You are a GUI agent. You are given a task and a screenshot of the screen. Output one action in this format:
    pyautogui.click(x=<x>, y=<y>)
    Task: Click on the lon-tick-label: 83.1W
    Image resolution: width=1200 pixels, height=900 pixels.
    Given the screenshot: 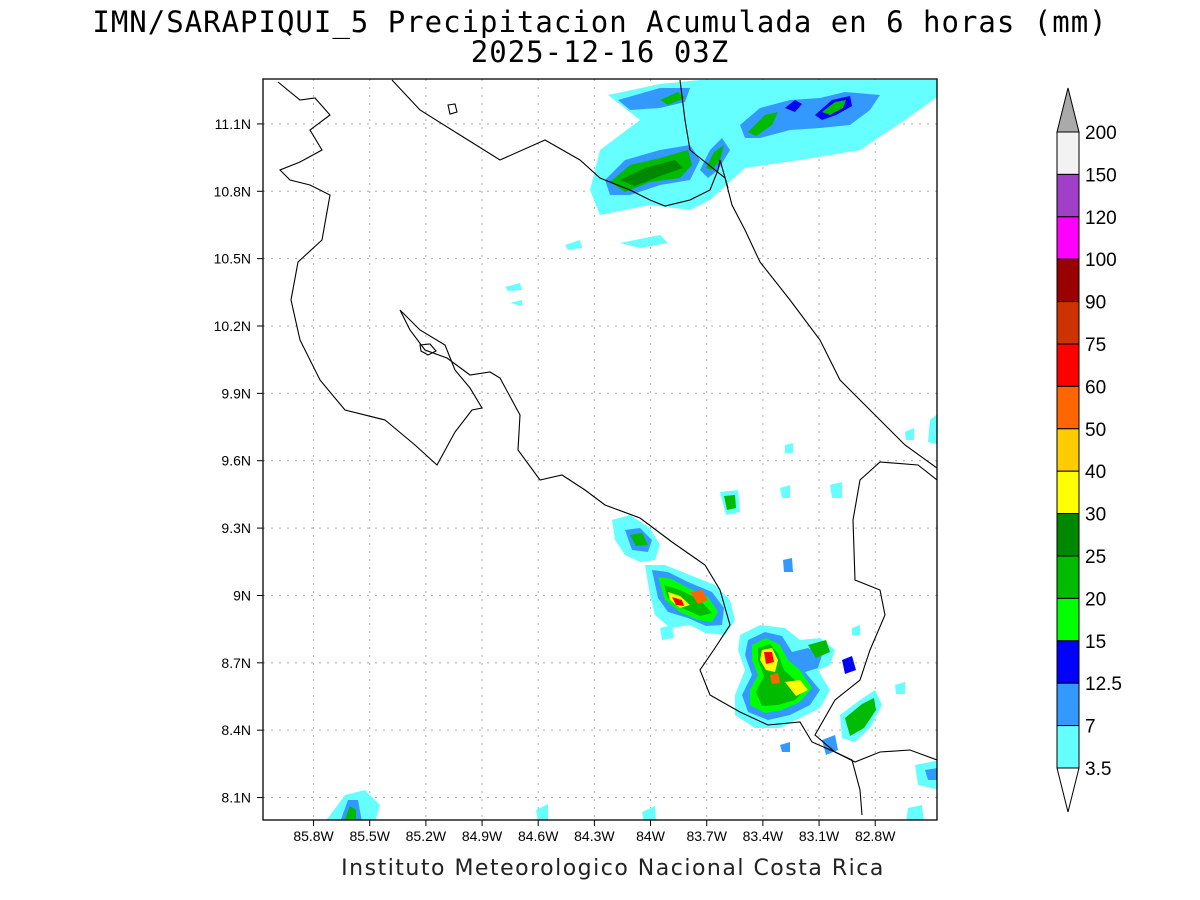 What is the action you would take?
    pyautogui.click(x=819, y=836)
    